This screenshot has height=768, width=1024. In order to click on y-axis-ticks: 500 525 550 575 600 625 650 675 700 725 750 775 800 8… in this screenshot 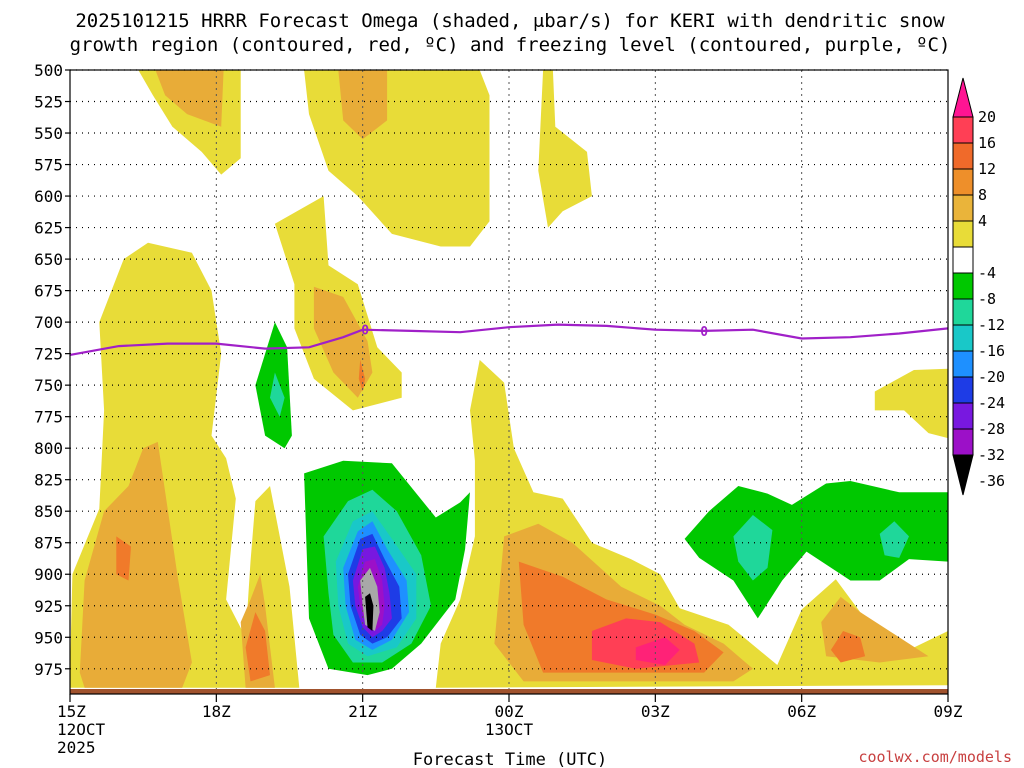, I will do `click(52, 370)`.